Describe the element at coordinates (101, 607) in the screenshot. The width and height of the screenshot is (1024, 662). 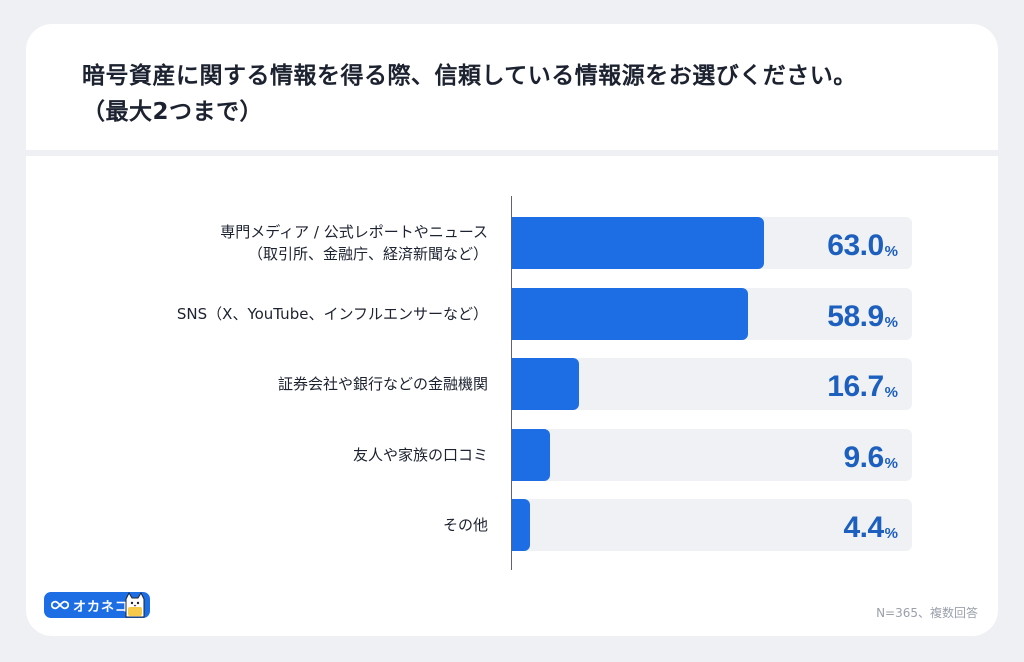
I see `brand-name: オカネコ` at that location.